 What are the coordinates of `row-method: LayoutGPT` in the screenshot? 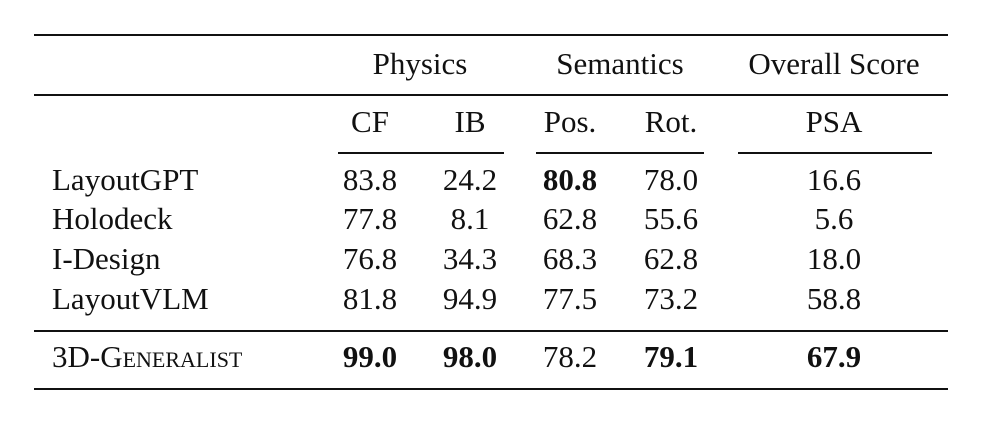 It's located at (125, 179).